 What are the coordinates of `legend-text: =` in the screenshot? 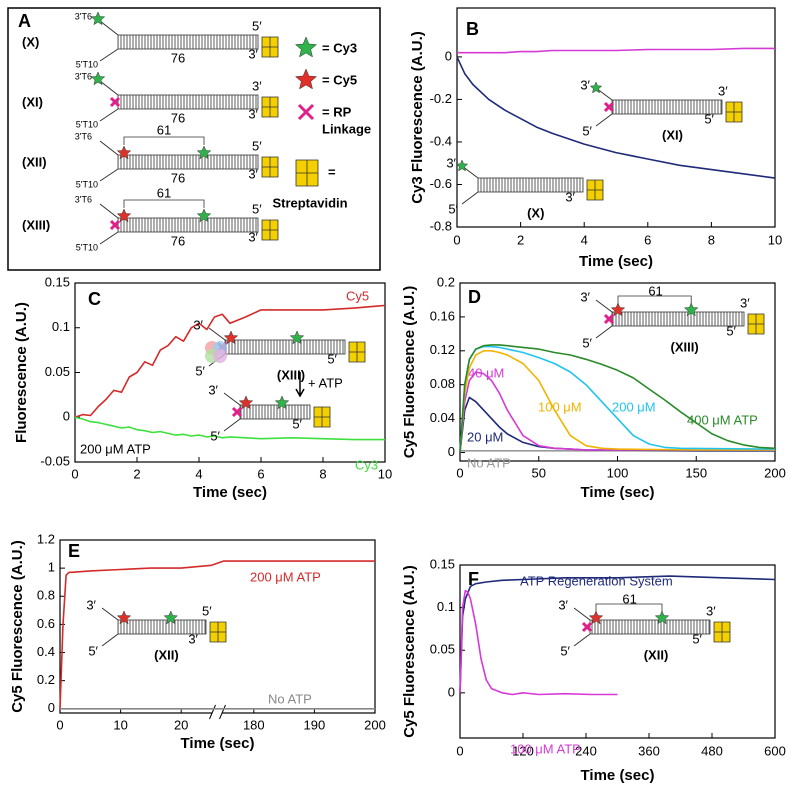 It's located at (332, 171).